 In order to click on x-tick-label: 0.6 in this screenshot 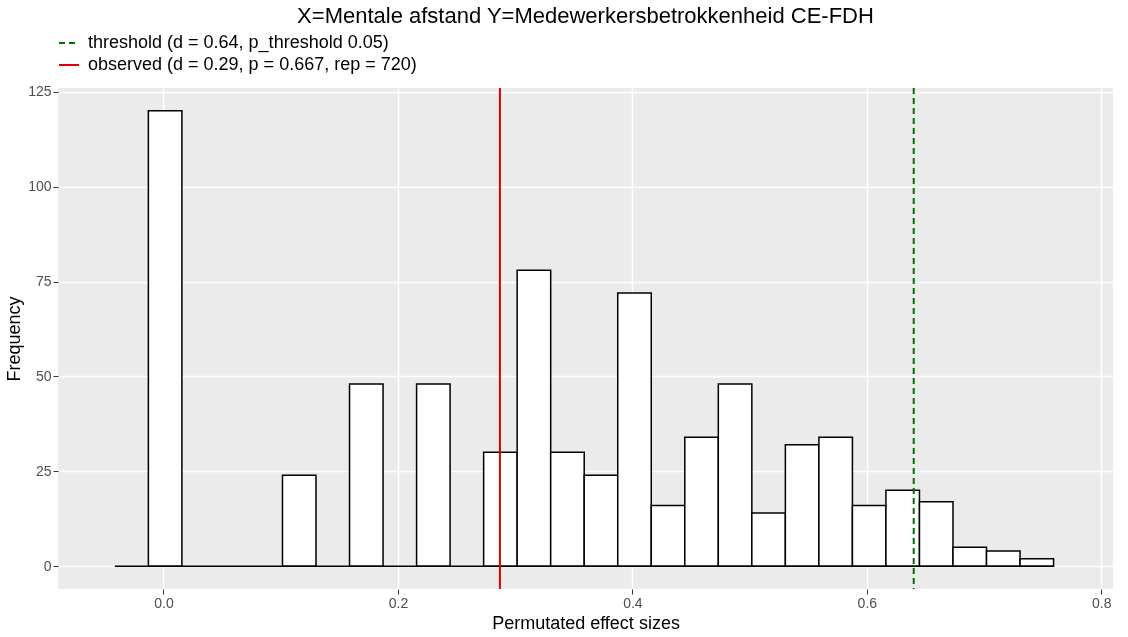, I will do `click(867, 602)`.